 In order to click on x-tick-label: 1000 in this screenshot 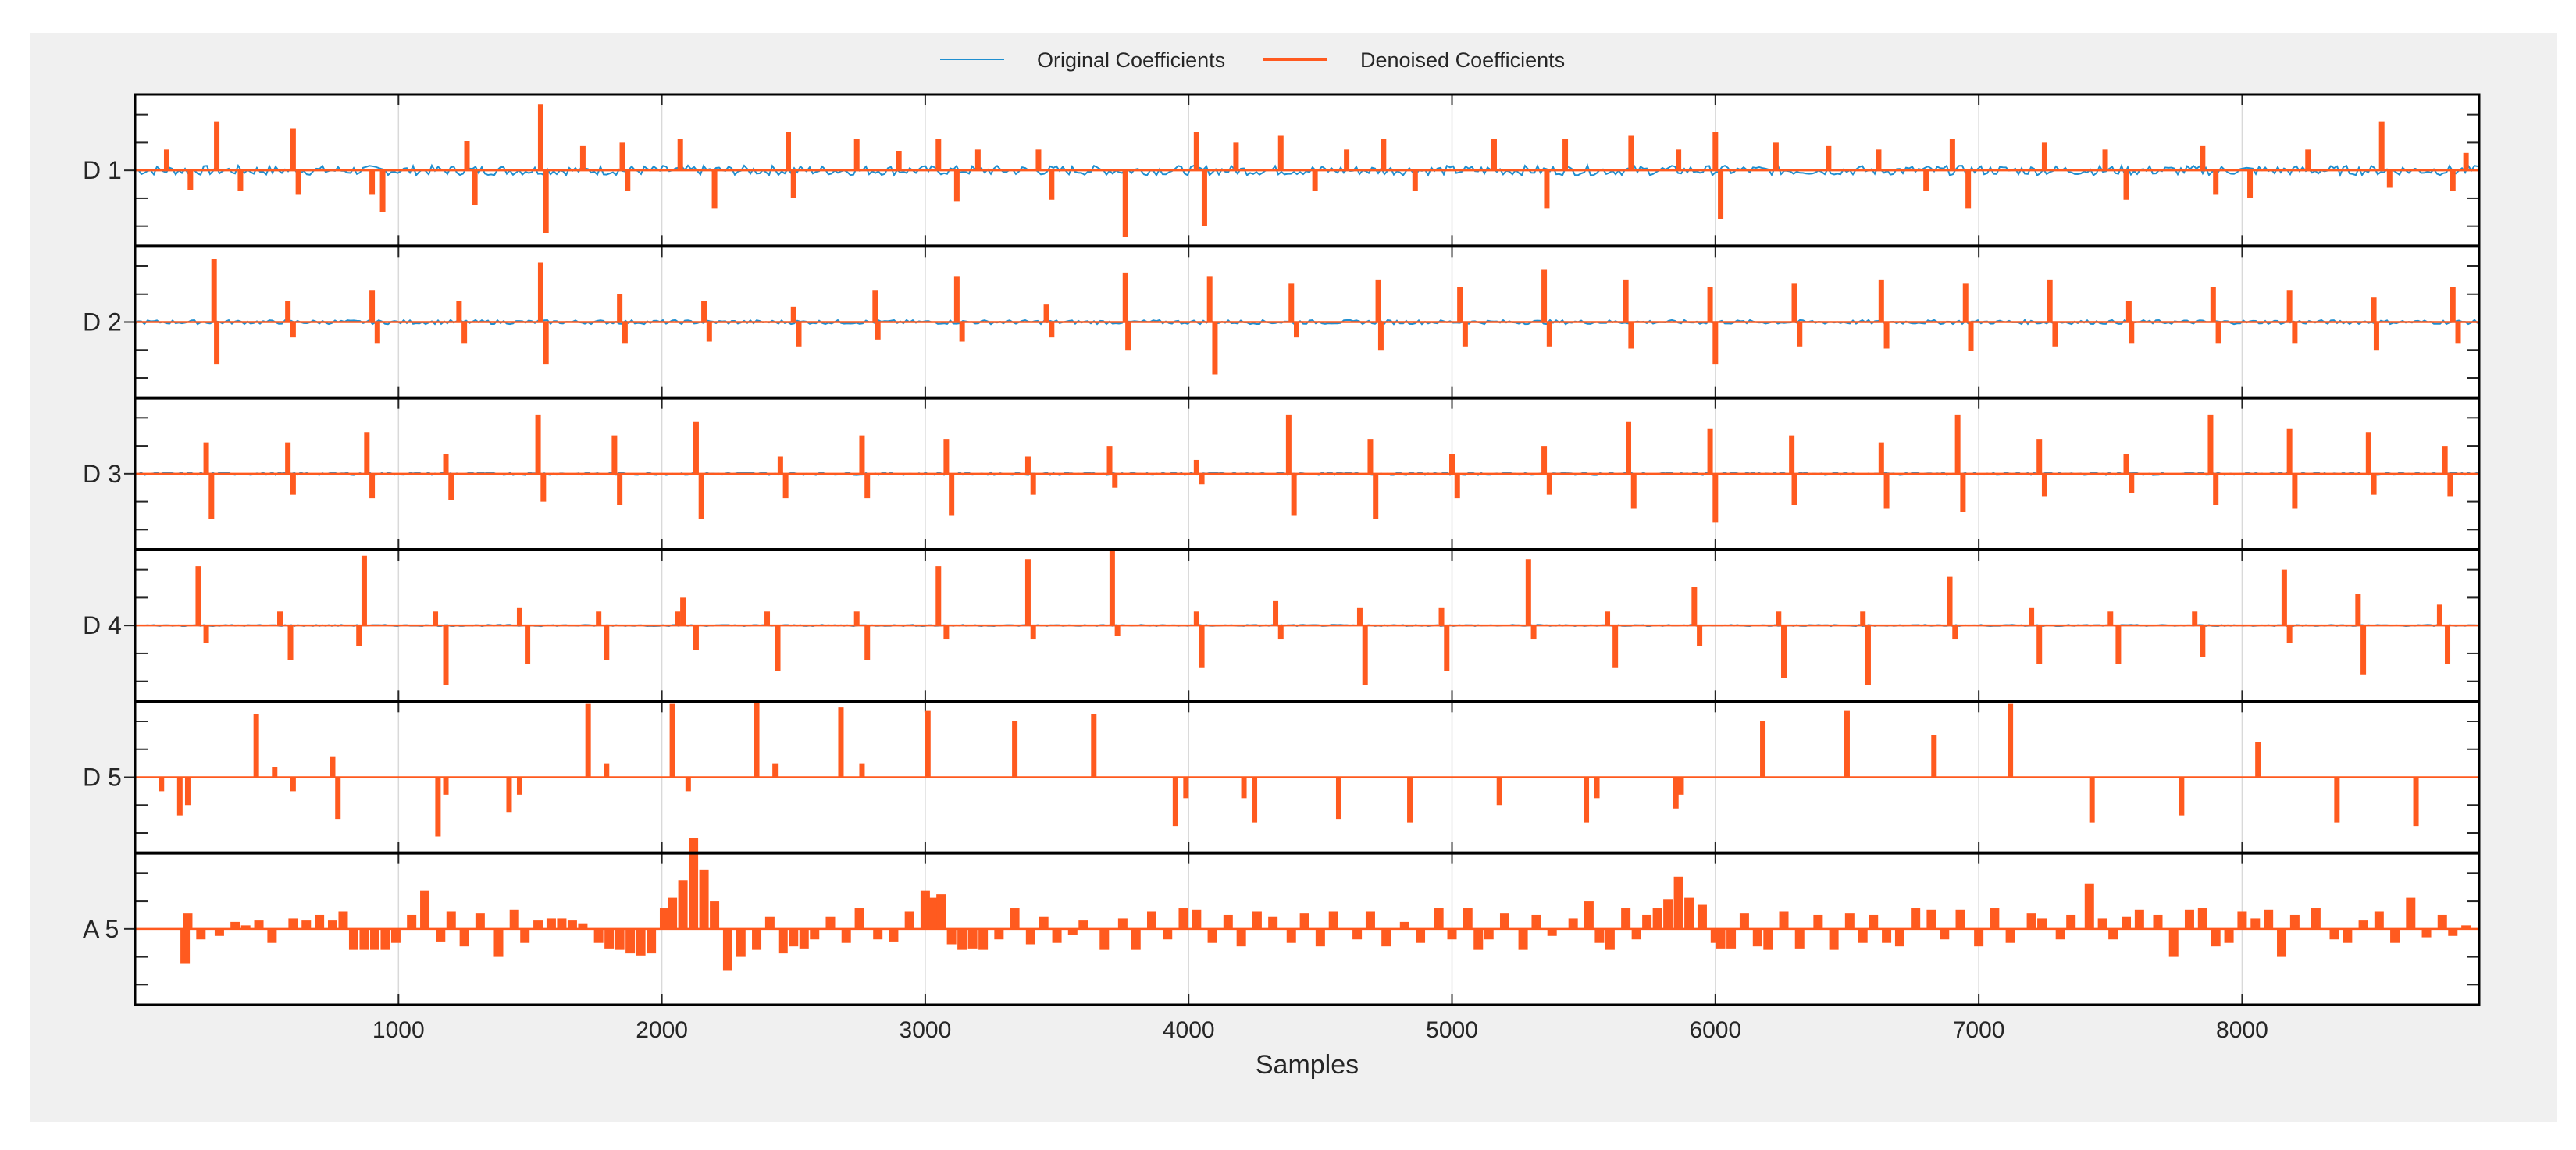, I will do `click(398, 1030)`.